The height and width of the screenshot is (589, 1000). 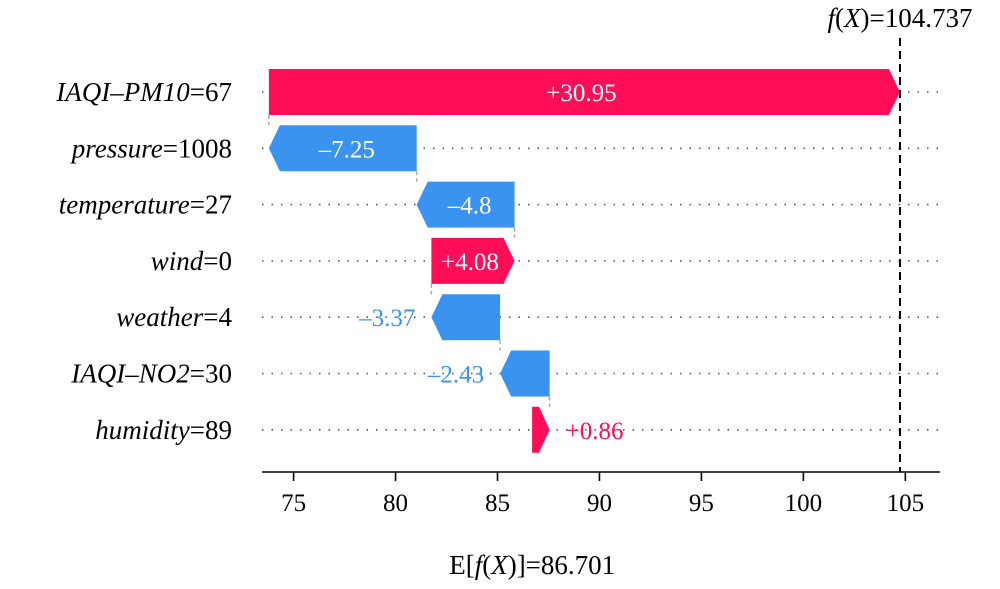 I want to click on x-tick-label: 90, so click(x=599, y=503).